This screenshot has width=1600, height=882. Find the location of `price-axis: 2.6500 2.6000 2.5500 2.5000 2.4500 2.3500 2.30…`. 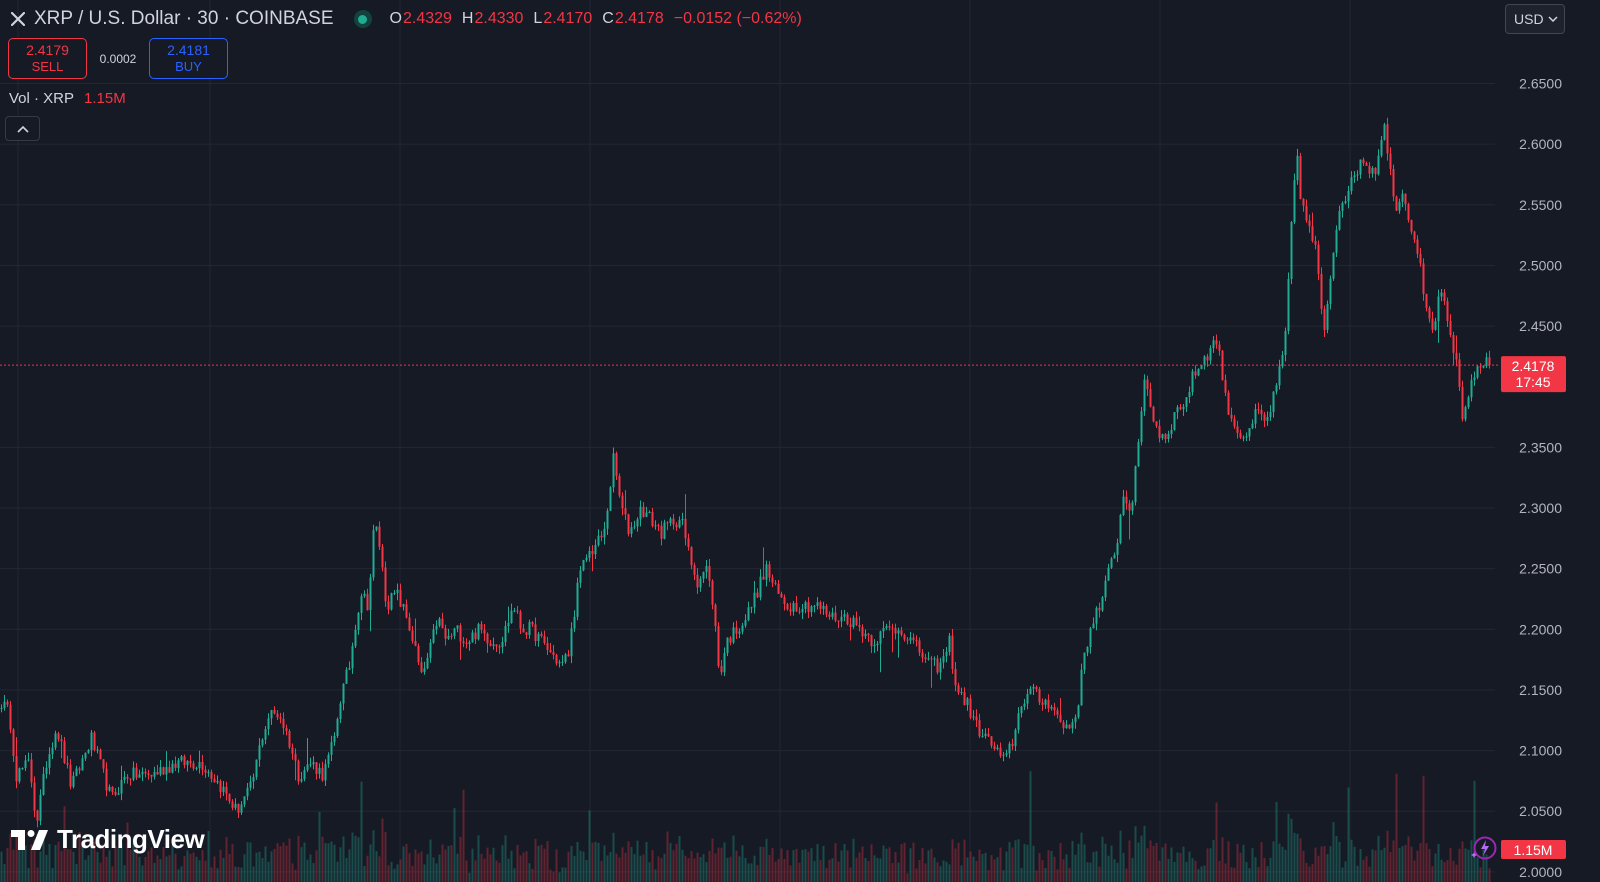

price-axis: 2.6500 2.6000 2.5500 2.5000 2.4500 2.3500 2.30… is located at coordinates (1540, 478).